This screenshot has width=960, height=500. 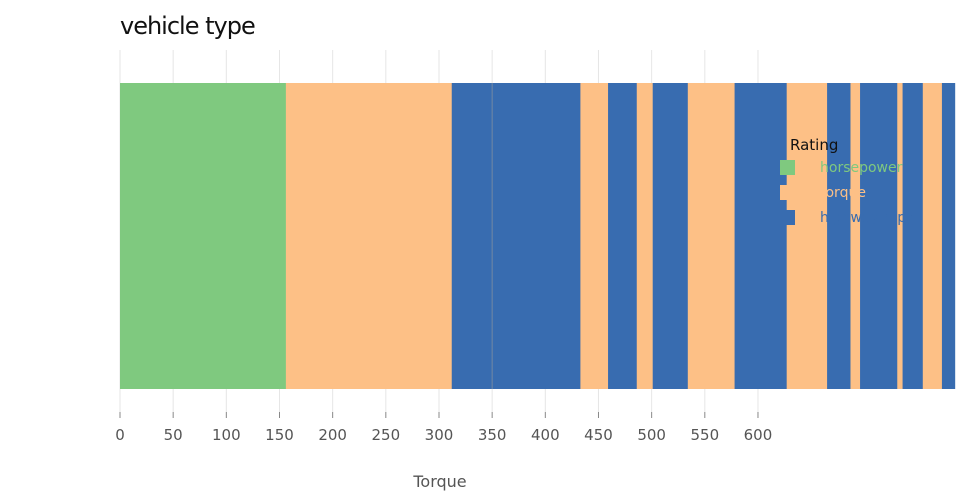 I want to click on legend-swatch-torque, so click(x=787, y=192).